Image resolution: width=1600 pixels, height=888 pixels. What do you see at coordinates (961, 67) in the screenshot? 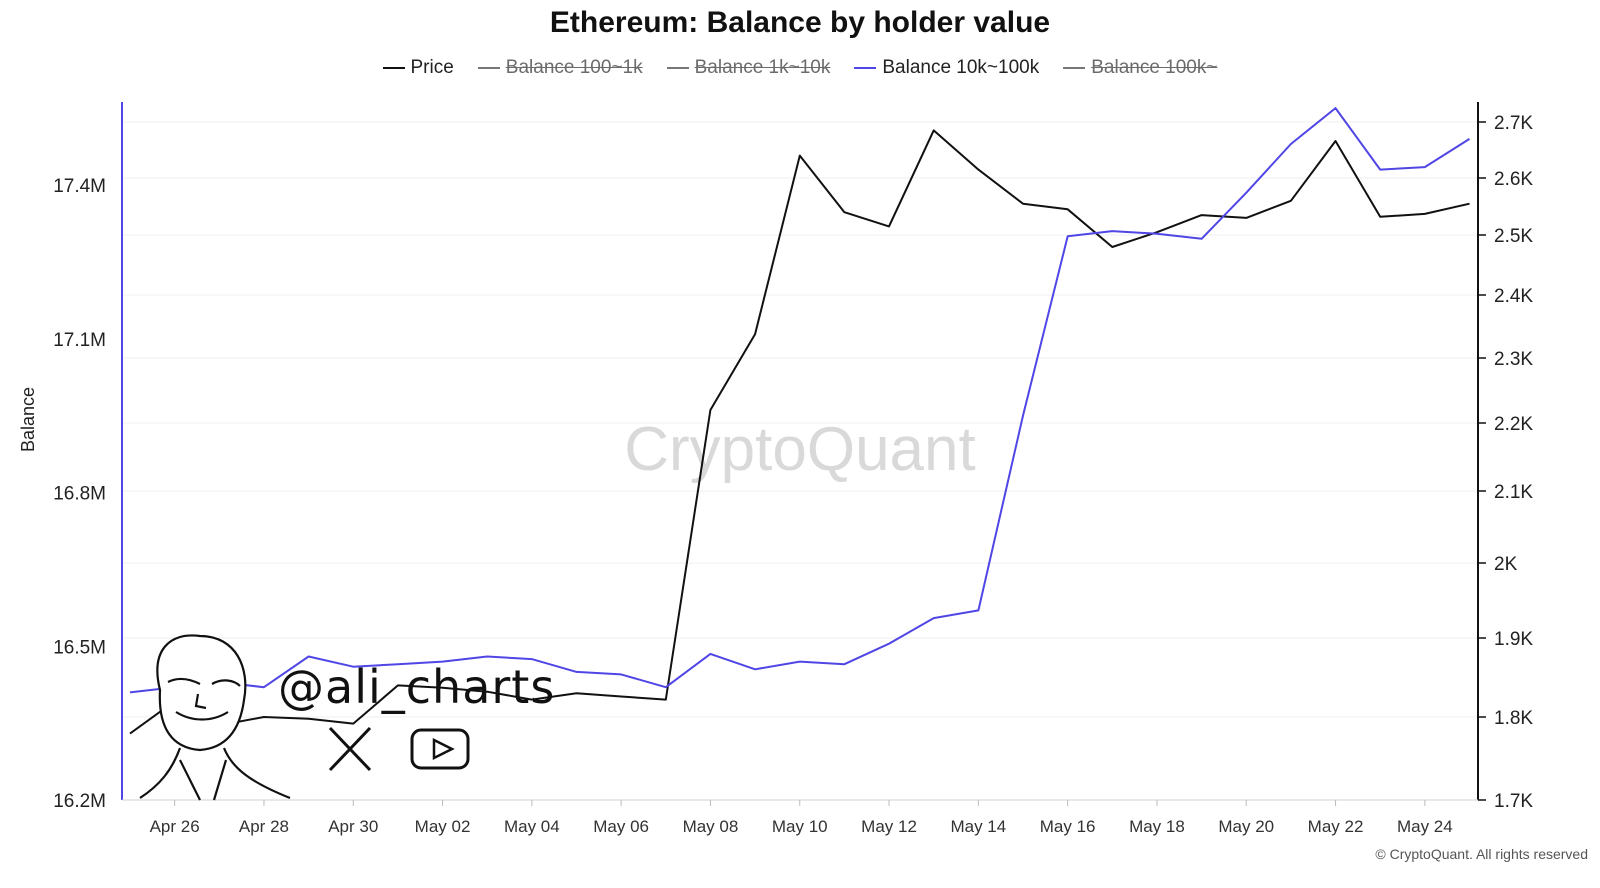
I see `legend-label: Balance 10k~100k` at bounding box center [961, 67].